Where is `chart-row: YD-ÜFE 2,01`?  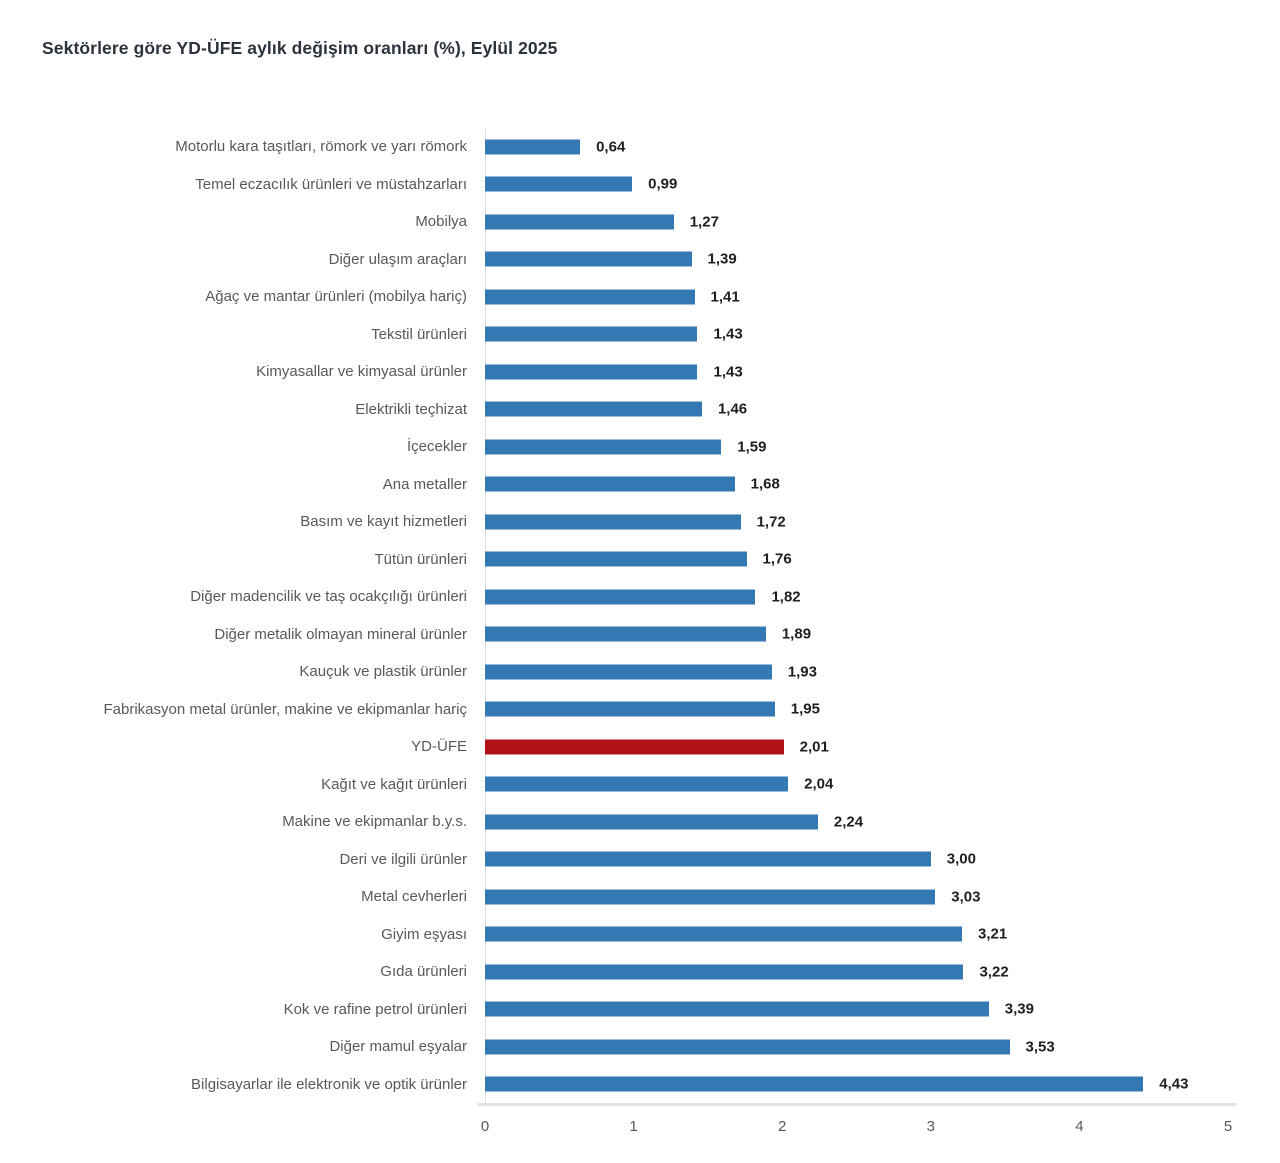 chart-row: YD-ÜFE 2,01 is located at coordinates (620, 747).